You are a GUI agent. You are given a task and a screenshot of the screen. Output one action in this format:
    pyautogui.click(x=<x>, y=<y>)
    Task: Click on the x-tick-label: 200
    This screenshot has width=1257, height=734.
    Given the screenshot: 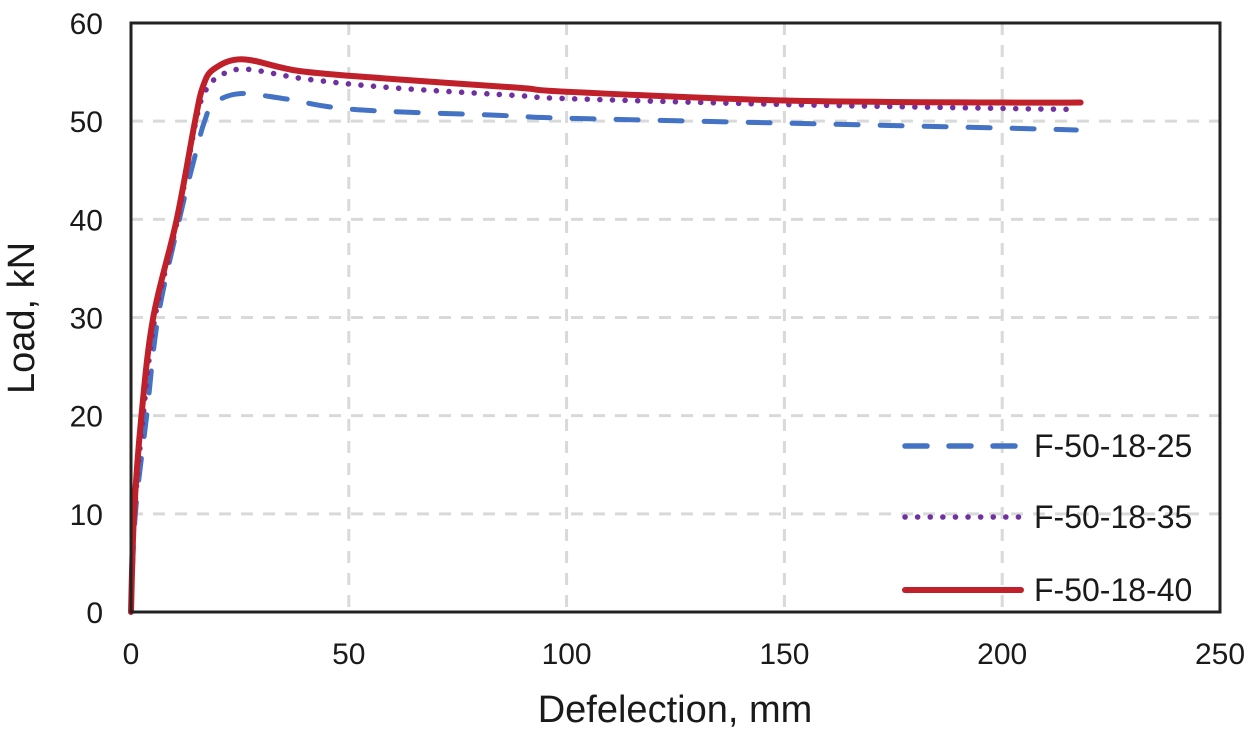 What is the action you would take?
    pyautogui.click(x=1002, y=654)
    